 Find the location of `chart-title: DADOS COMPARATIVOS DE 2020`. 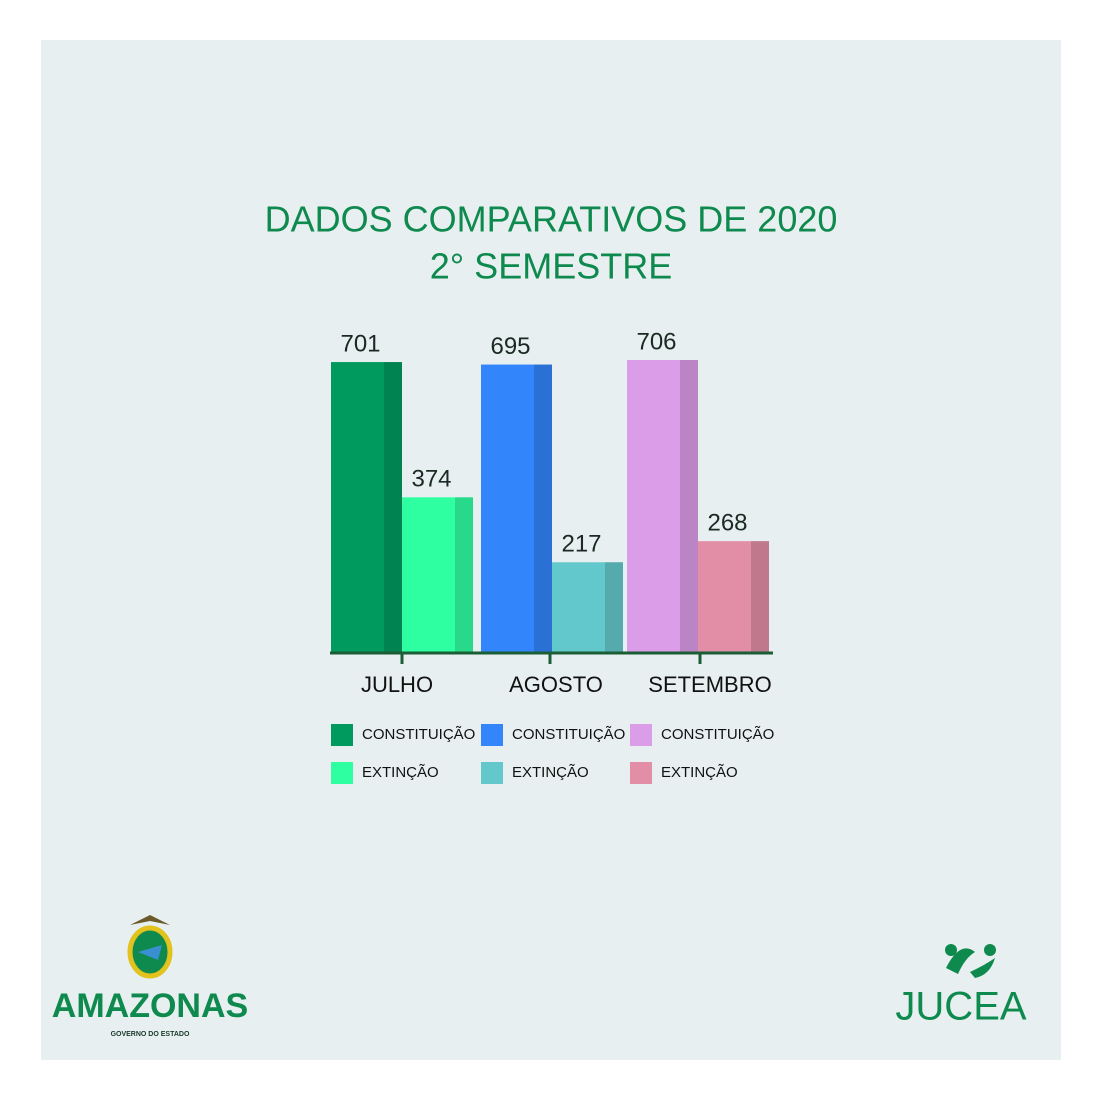

chart-title: DADOS COMPARATIVOS DE 2020 is located at coordinates (551, 219).